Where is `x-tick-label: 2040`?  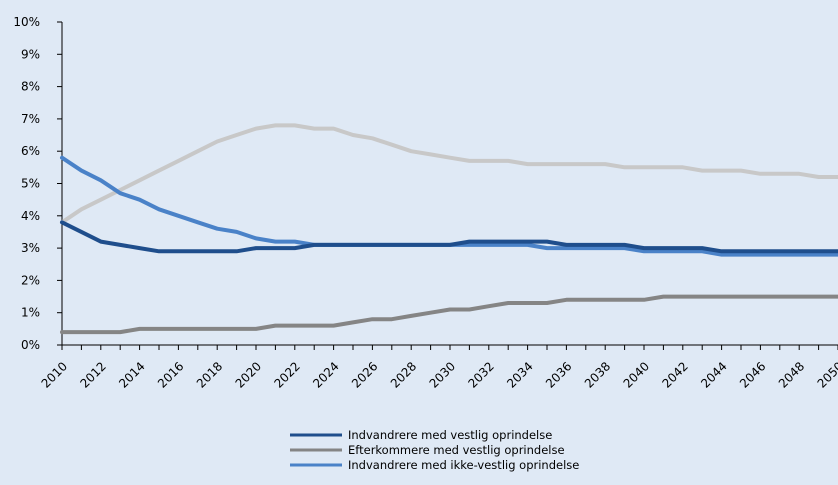 x-tick-label: 2040 is located at coordinates (636, 374).